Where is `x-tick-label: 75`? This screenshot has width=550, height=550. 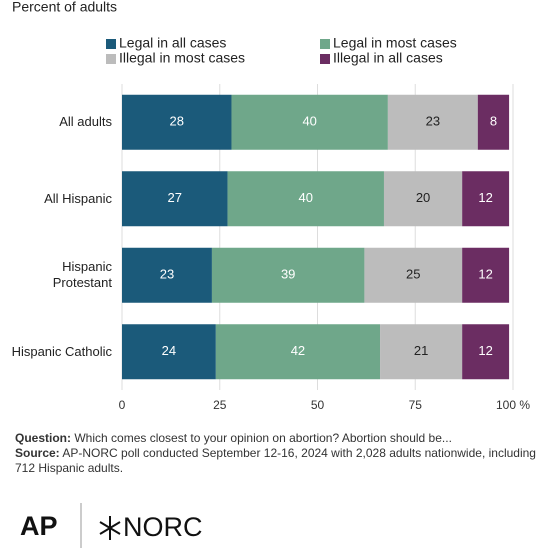 x-tick-label: 75 is located at coordinates (416, 405).